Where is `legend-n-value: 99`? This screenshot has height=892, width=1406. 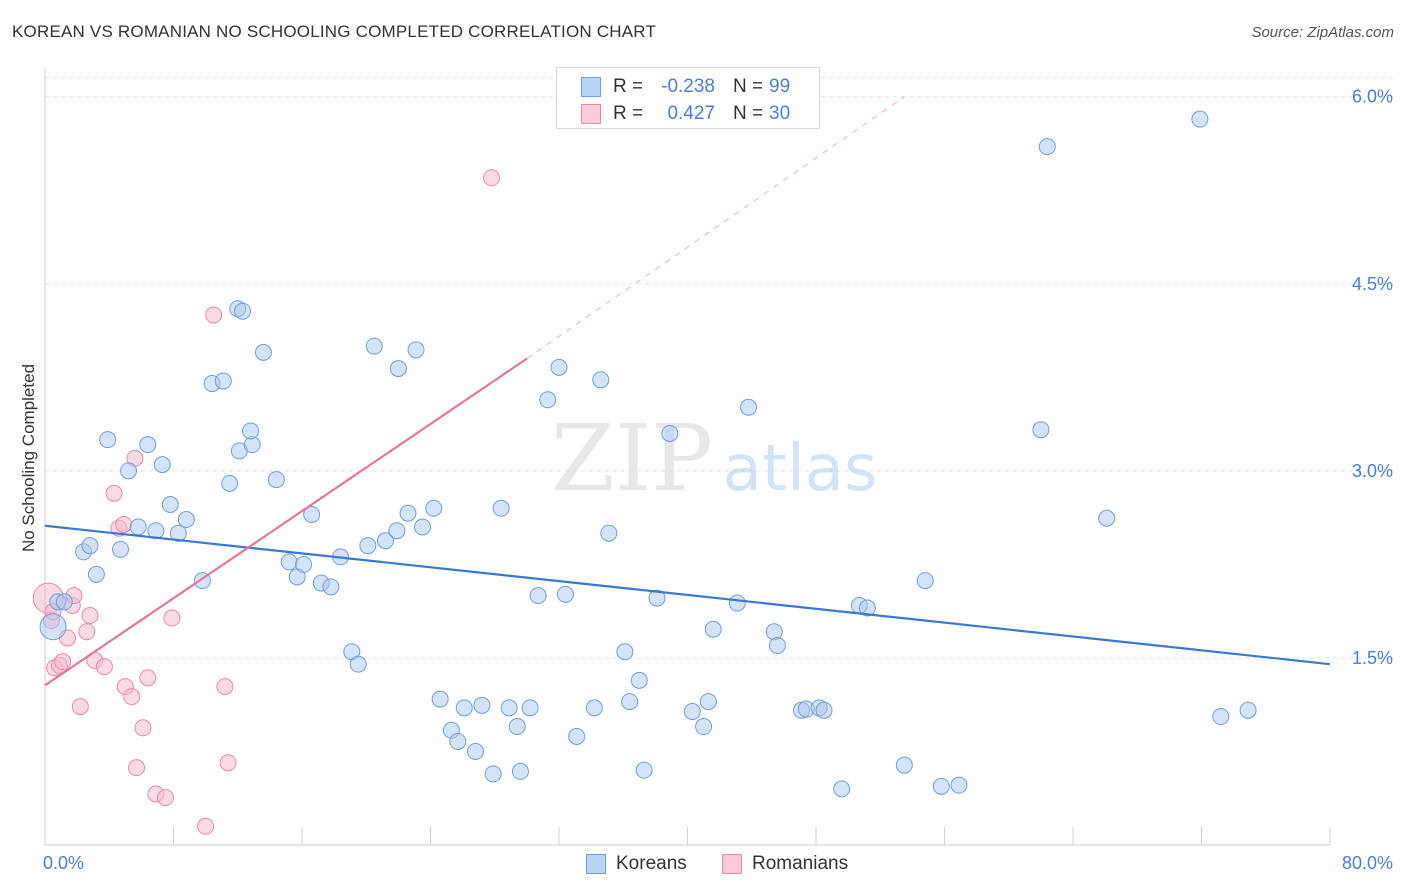
legend-n-value: 99 is located at coordinates (780, 86).